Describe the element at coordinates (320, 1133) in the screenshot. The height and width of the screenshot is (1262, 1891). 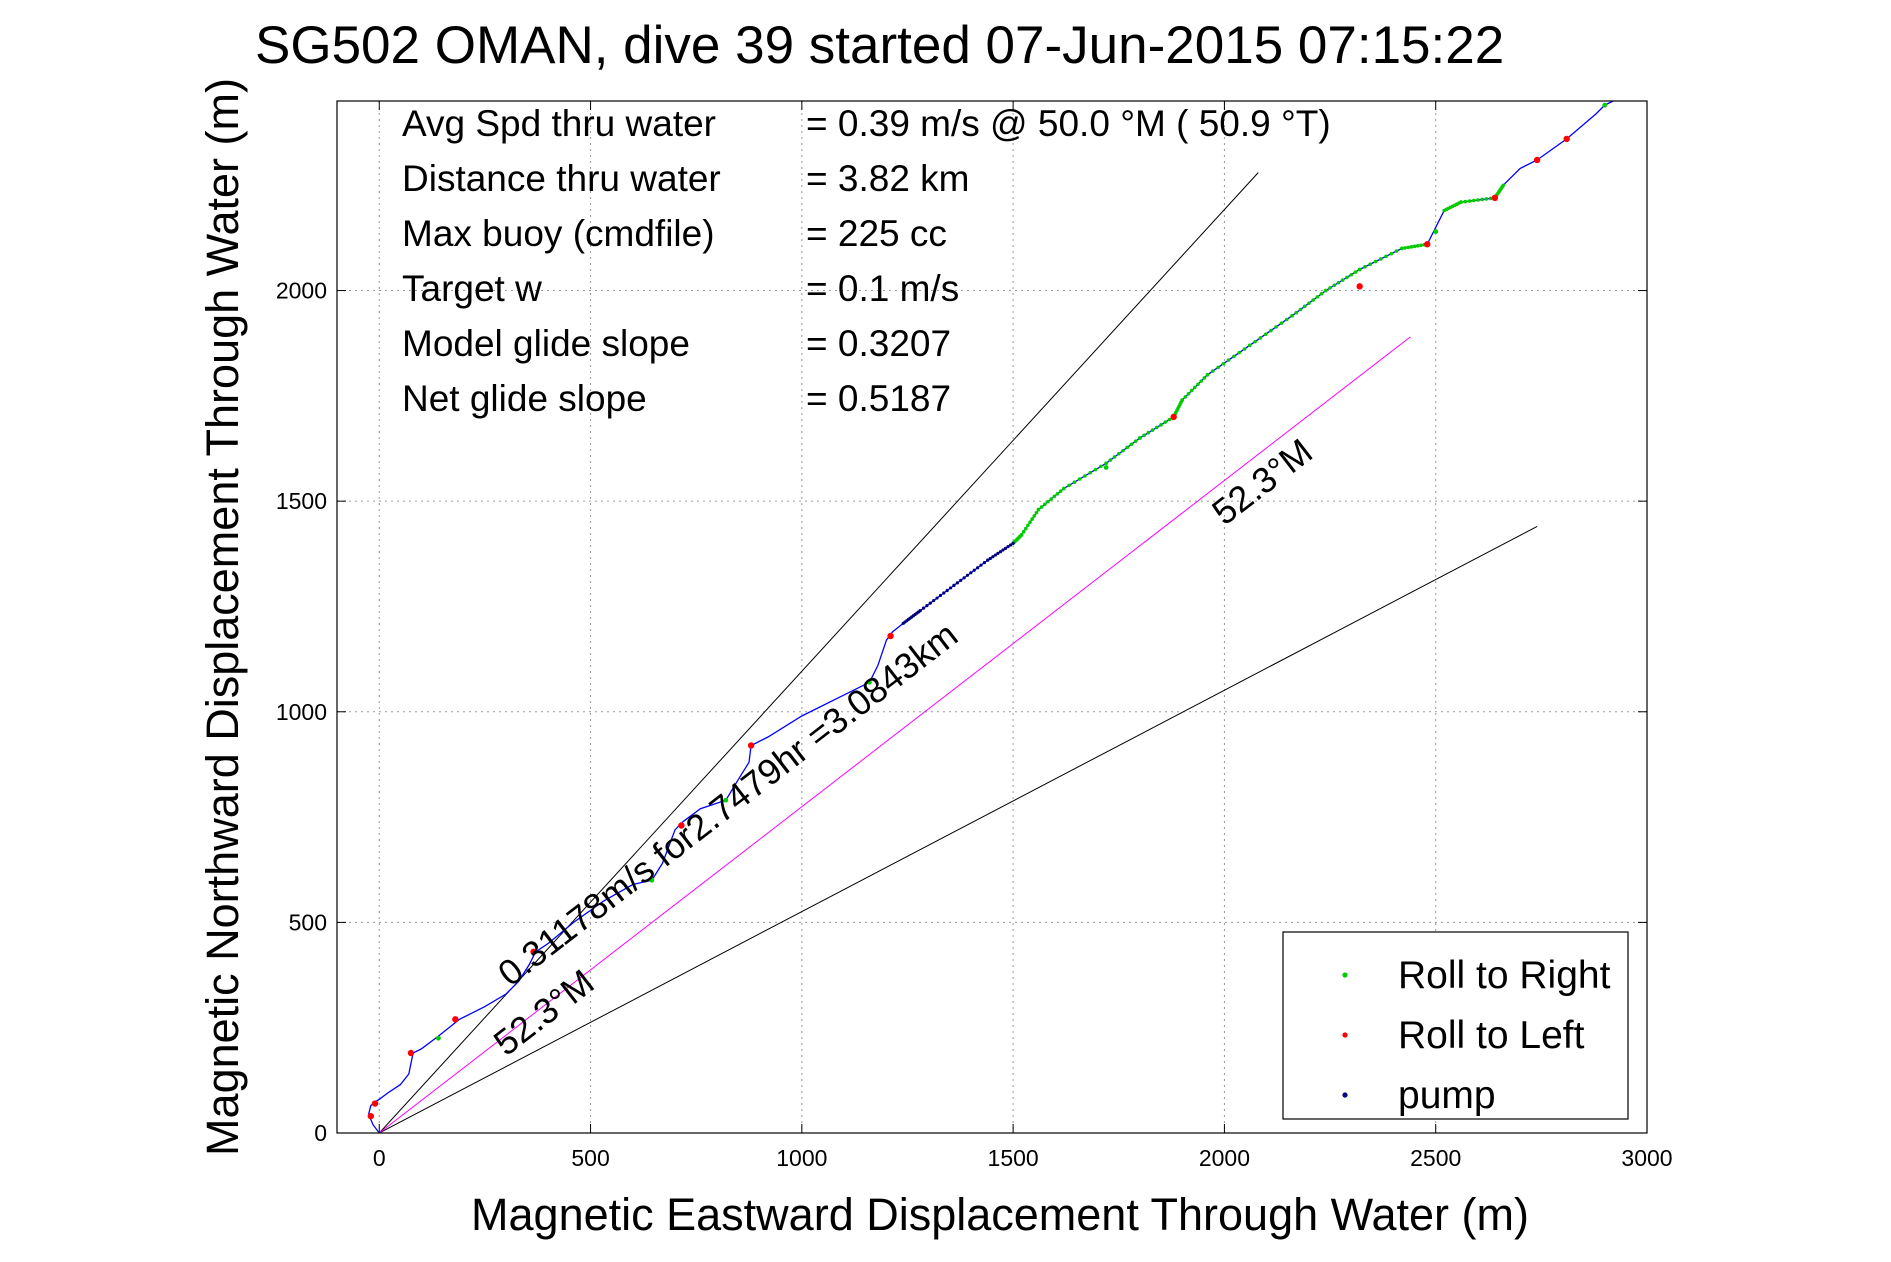
I see `y-tick-label: 0` at that location.